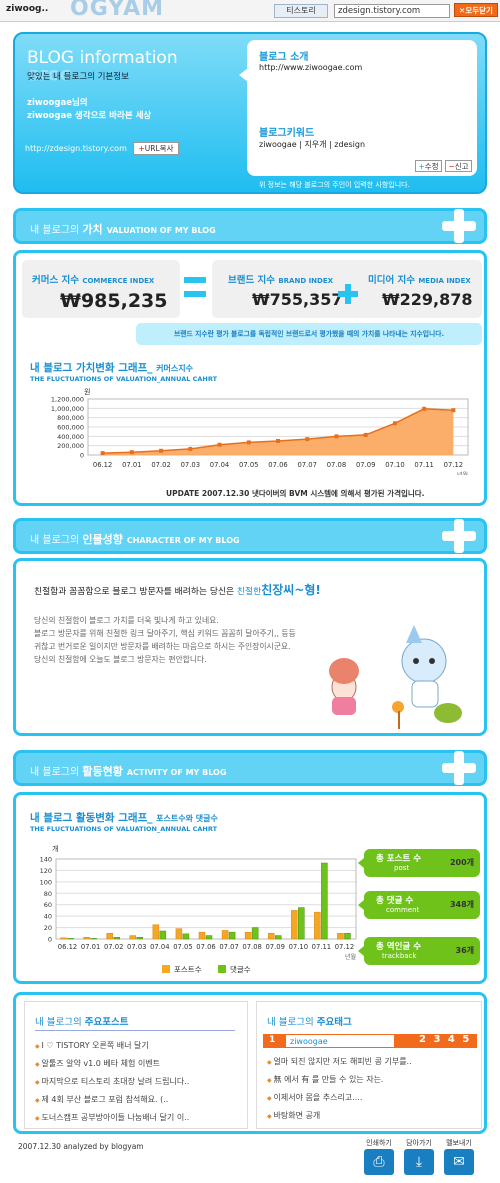  I want to click on y-tick-label: 400,000, so click(70, 437).